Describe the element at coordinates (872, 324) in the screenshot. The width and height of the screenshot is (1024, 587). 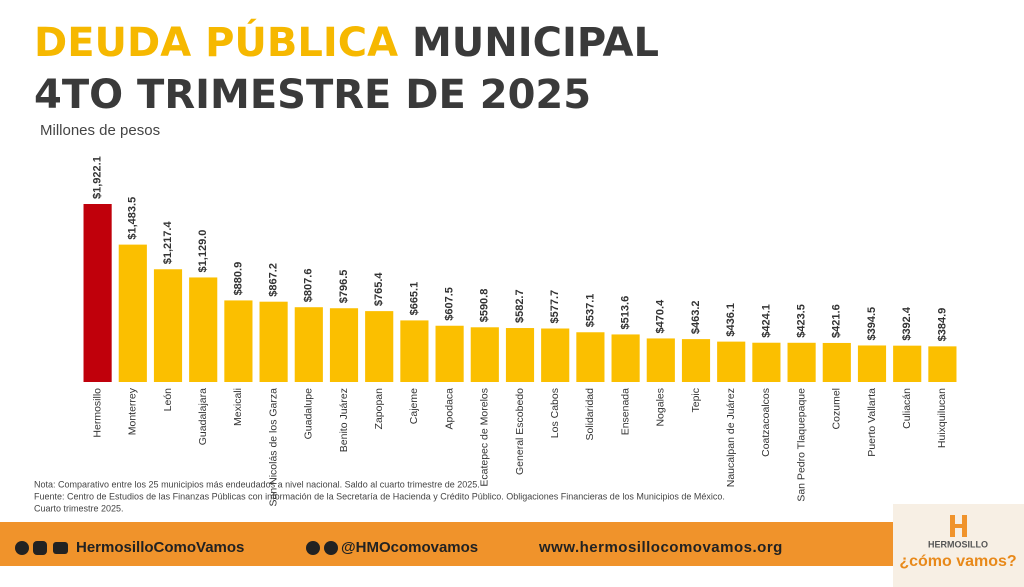
I see `value-label: $394.5` at that location.